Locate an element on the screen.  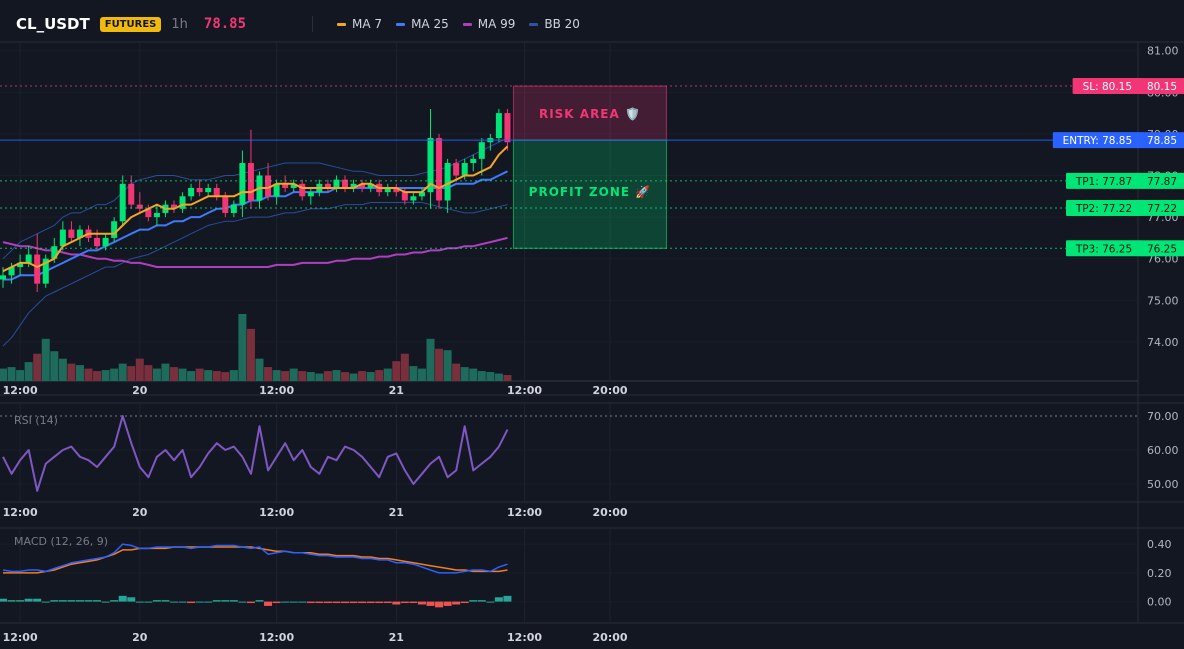
level-tag-label: ENTRY: 78.85 is located at coordinates (1097, 141).